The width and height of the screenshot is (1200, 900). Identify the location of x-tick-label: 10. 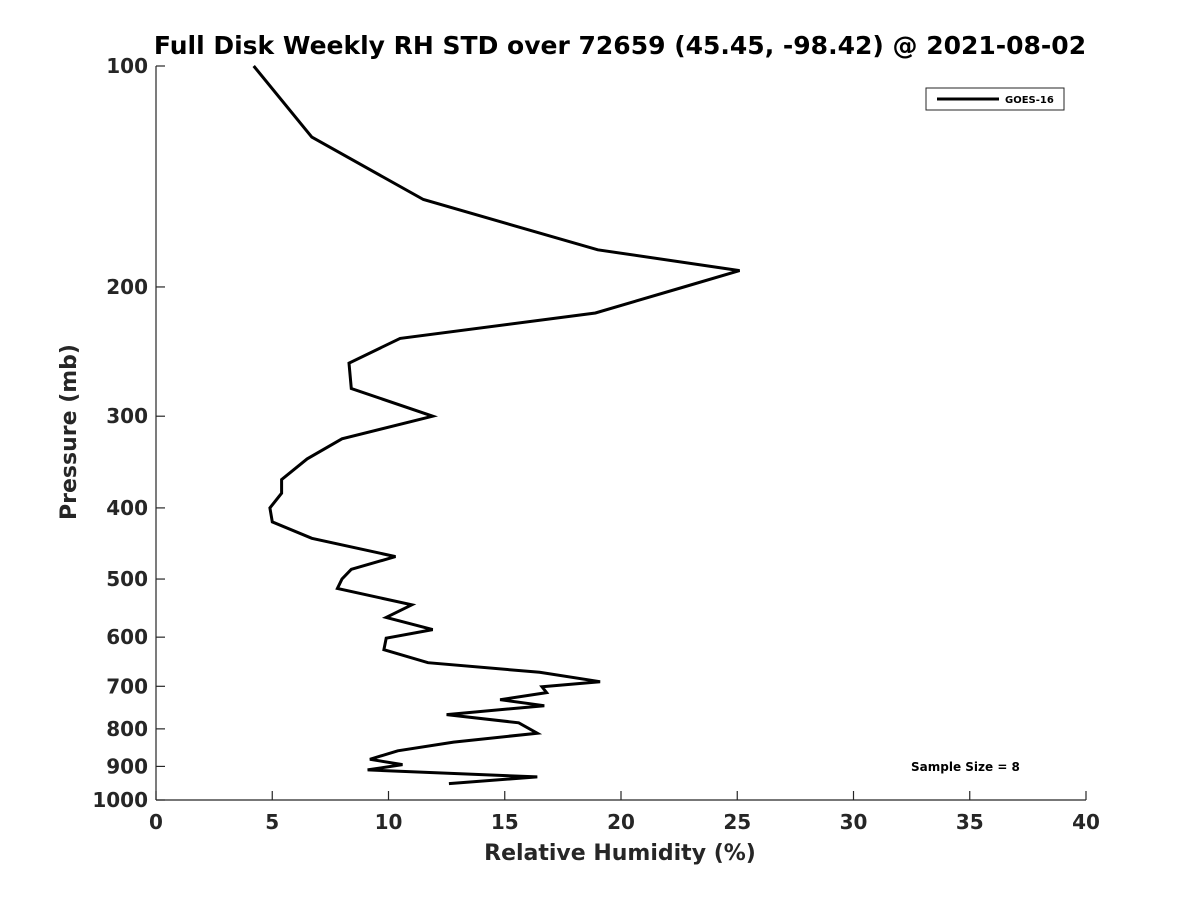
(389, 822).